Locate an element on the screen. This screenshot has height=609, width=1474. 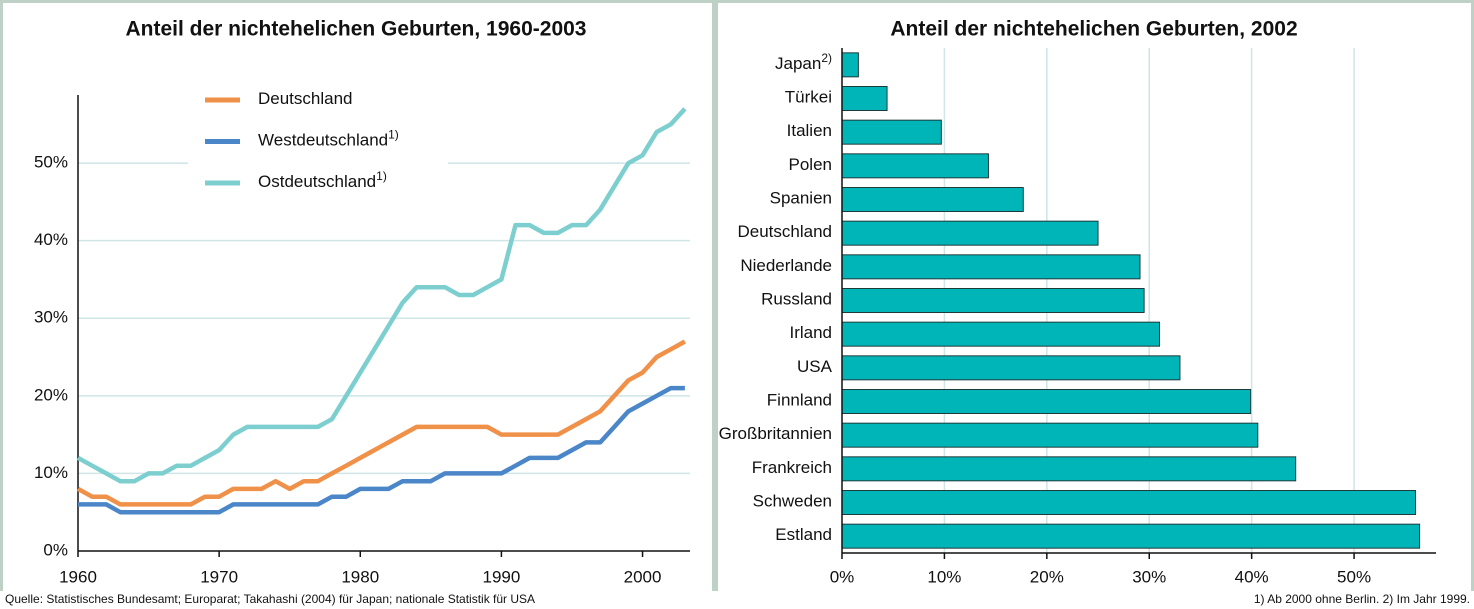
footer-bg is located at coordinates (737, 600).